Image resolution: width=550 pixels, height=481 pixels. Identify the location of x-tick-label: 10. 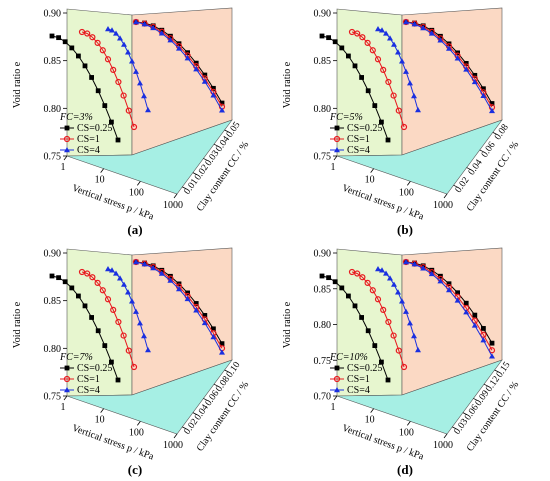
(370, 180).